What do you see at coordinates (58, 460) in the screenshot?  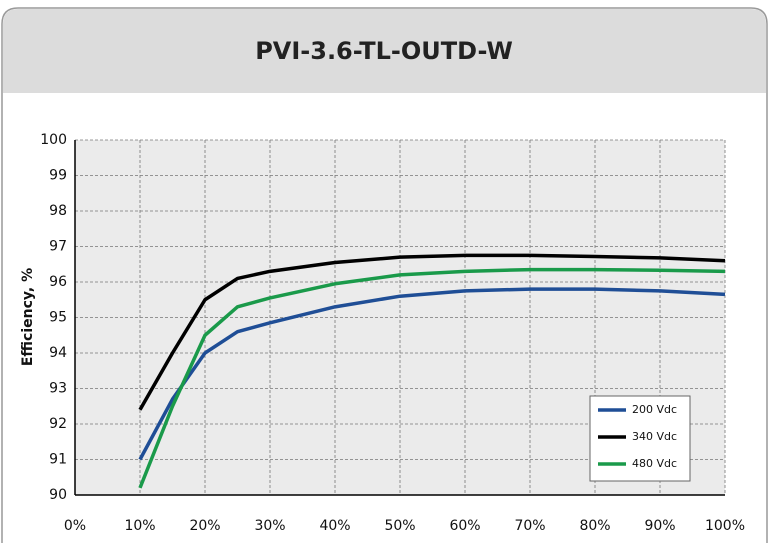 I see `y-tick-label: 91` at bounding box center [58, 460].